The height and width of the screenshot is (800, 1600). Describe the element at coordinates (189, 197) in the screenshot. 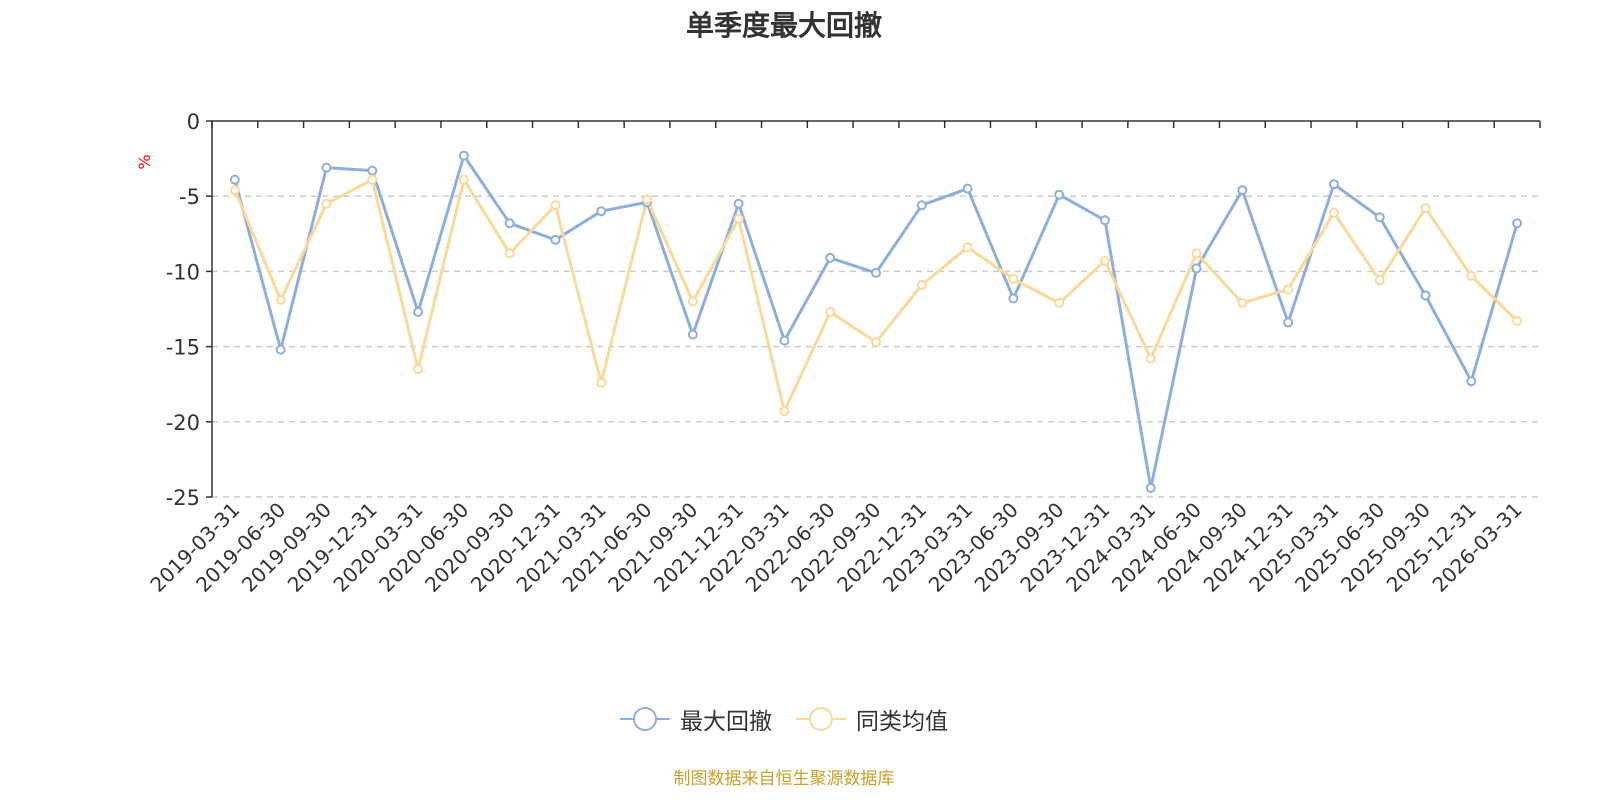

I see `y-tick-label: -5` at that location.